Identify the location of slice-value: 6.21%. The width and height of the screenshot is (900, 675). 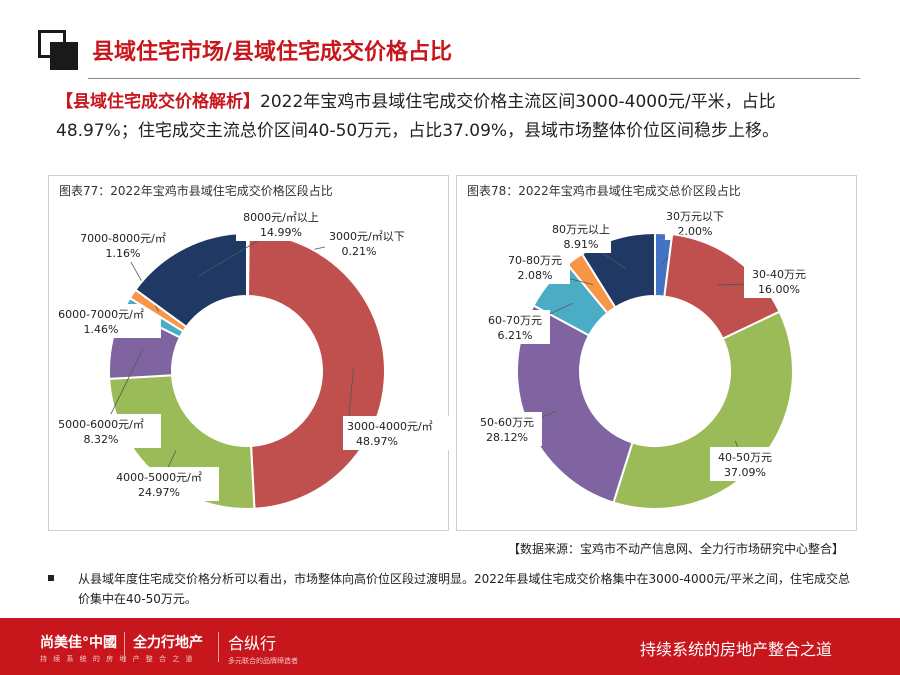
(515, 335).